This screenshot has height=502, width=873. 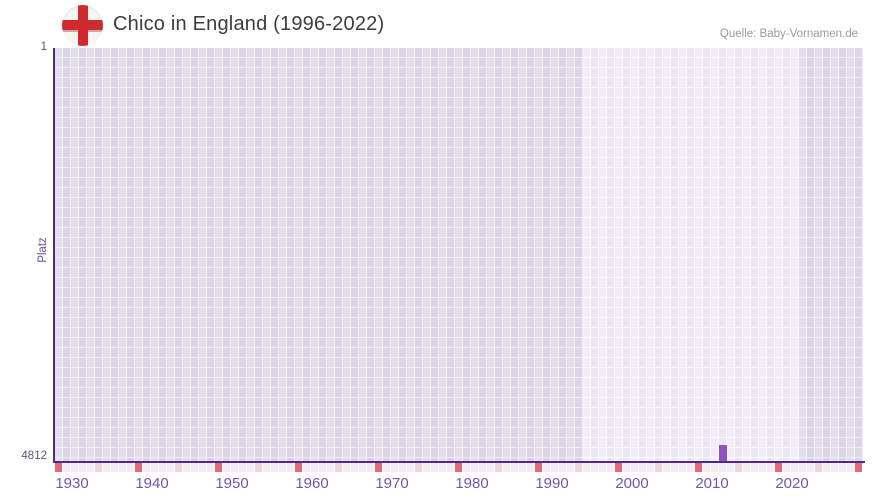 I want to click on y-axis-line, so click(x=54, y=255).